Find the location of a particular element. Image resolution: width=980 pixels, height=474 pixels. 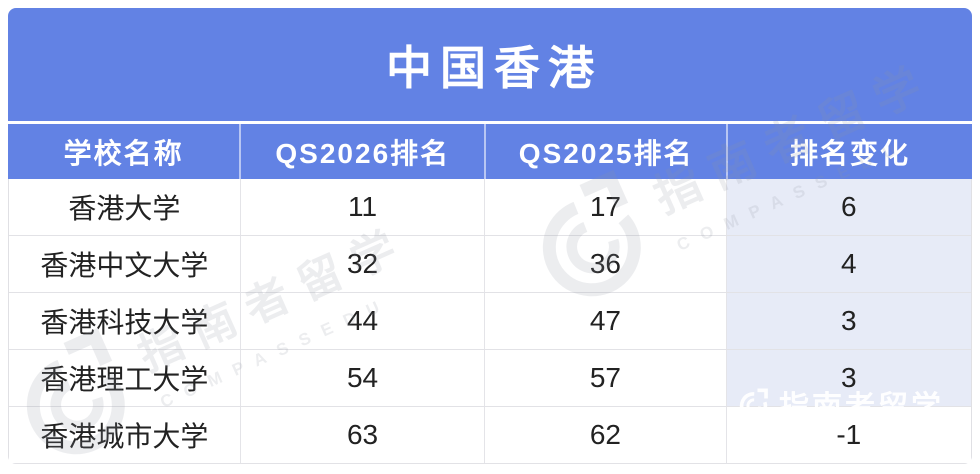

header-qs2026-rank: QS2026排名 is located at coordinates (361, 151).